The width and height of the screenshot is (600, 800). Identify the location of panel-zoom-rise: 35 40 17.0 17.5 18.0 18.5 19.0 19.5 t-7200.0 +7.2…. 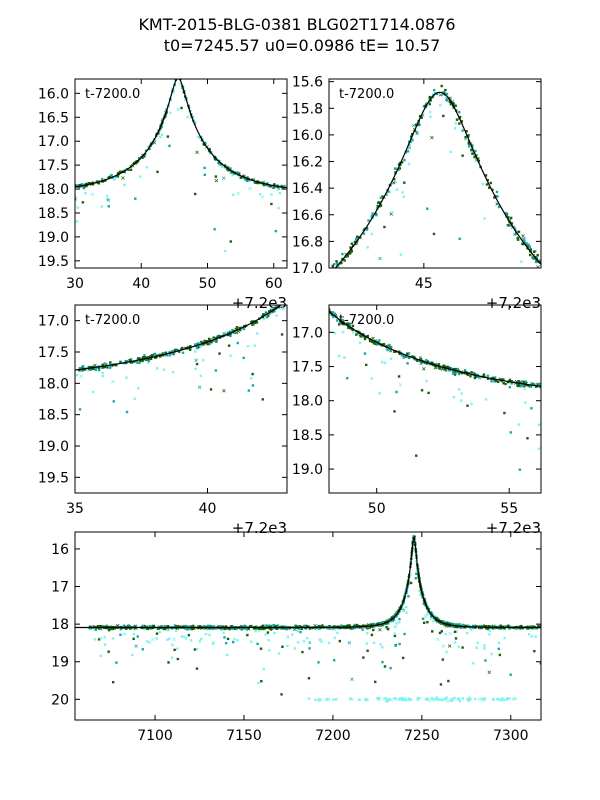
(163, 420).